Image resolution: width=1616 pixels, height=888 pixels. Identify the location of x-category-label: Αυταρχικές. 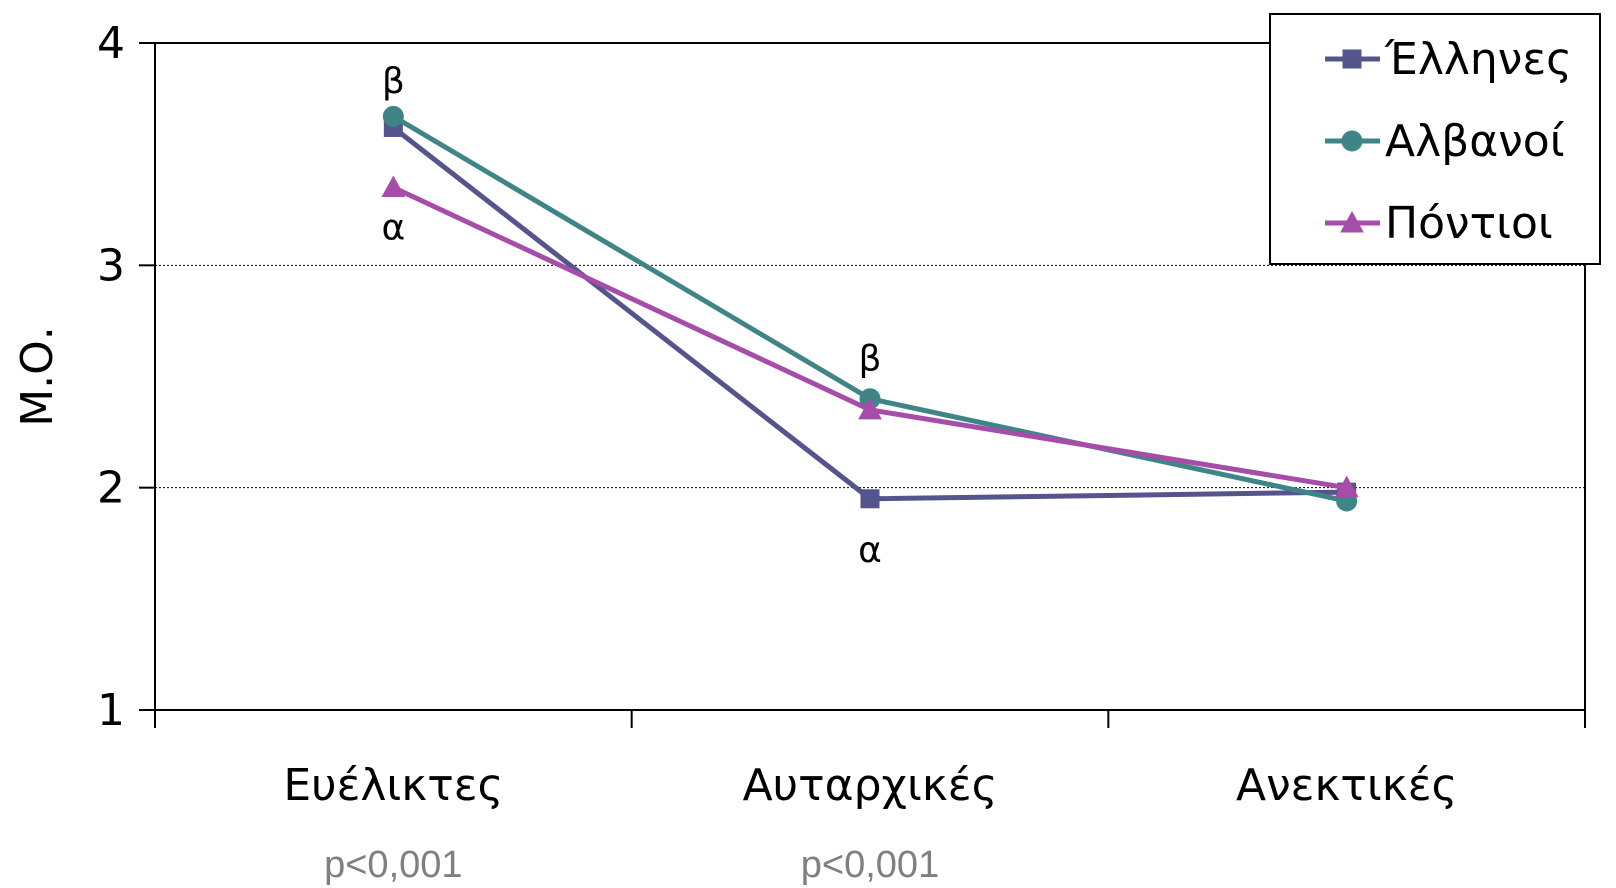
(870, 785).